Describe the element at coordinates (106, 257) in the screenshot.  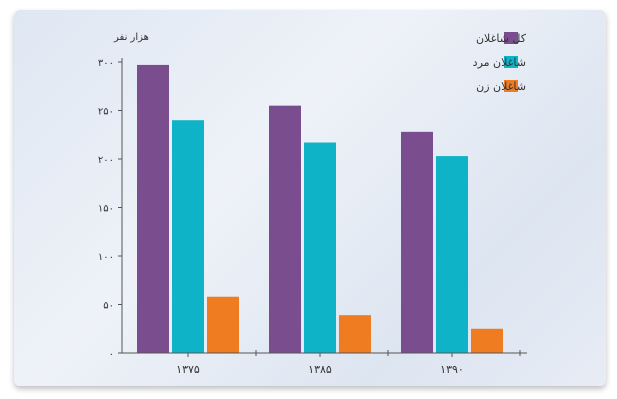
I see `y-tick-label: ۱۰۰` at that location.